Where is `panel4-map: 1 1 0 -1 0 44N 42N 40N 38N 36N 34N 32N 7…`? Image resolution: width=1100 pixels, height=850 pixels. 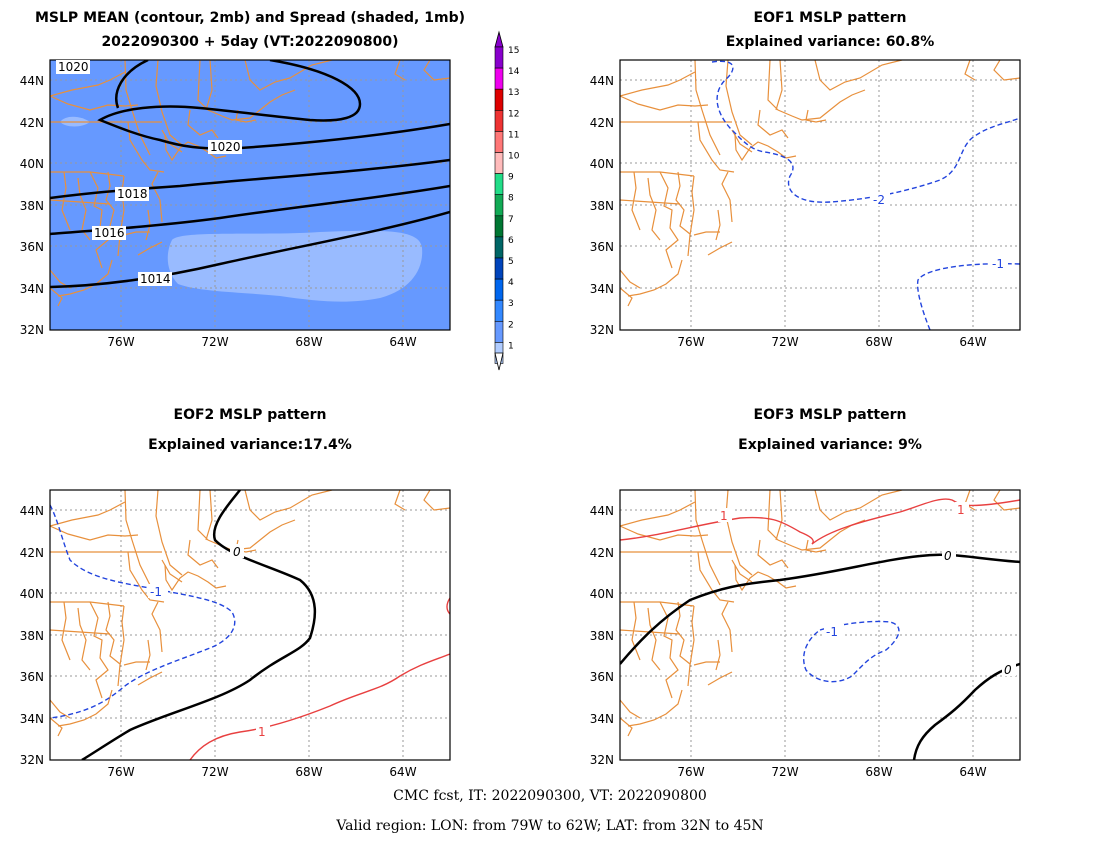
panel4-map: 1 1 0 -1 0 44N 42N 40N 38N 36N 34N 32N 7… is located at coordinates (805, 634).